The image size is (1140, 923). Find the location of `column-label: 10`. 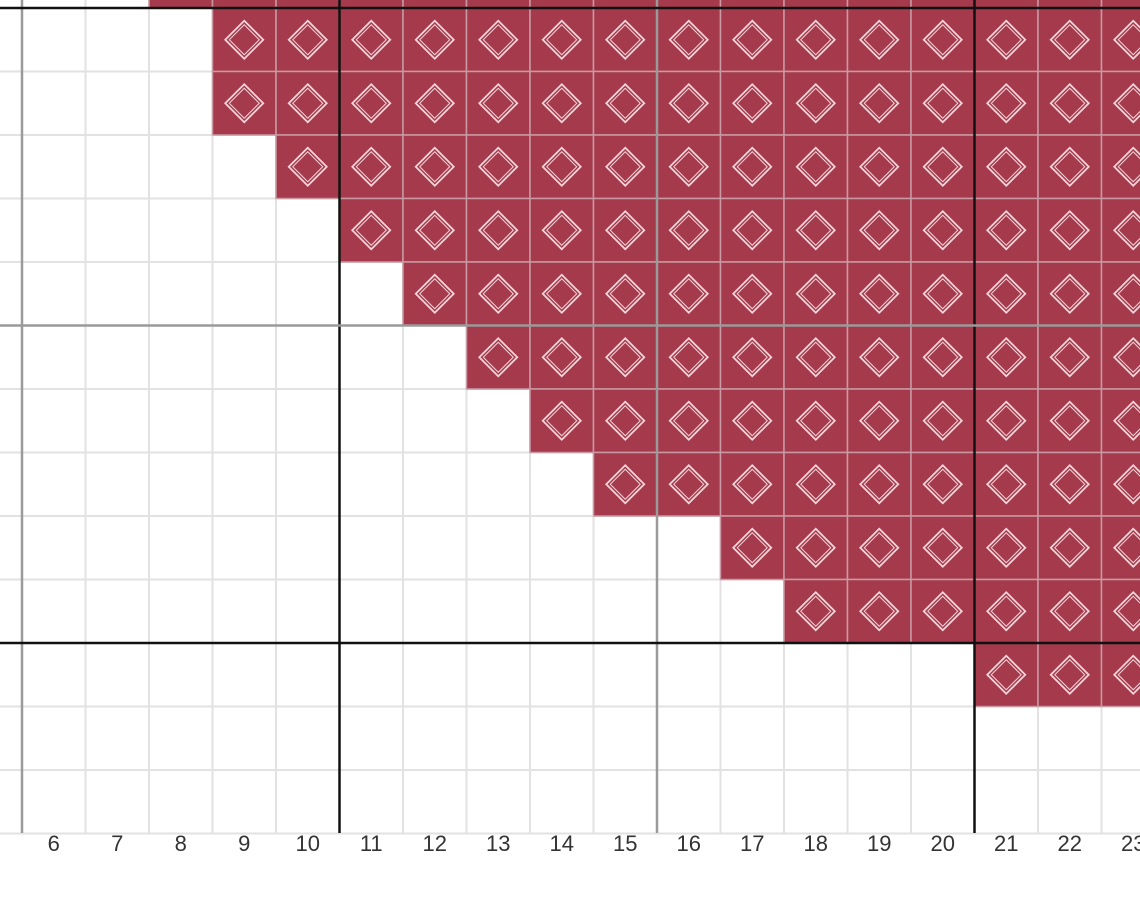

column-label: 10 is located at coordinates (308, 843).